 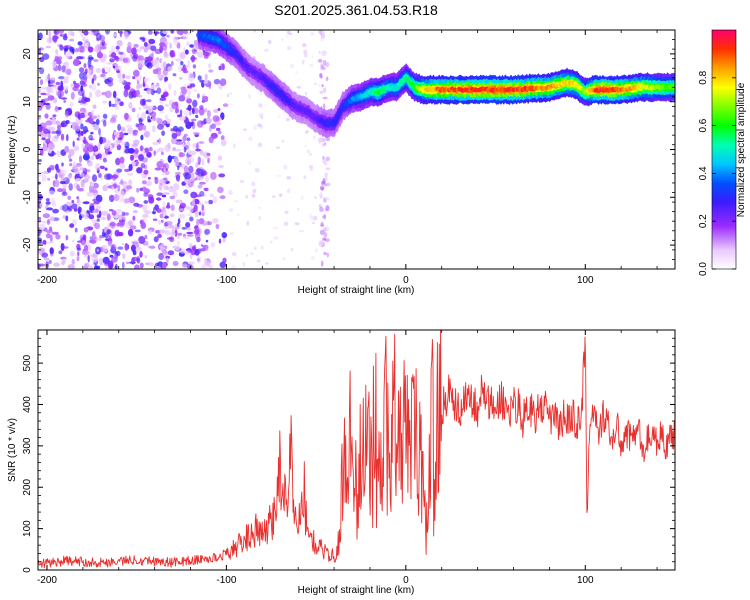 I want to click on colorbar-tick-label: 0.2, so click(x=703, y=221).